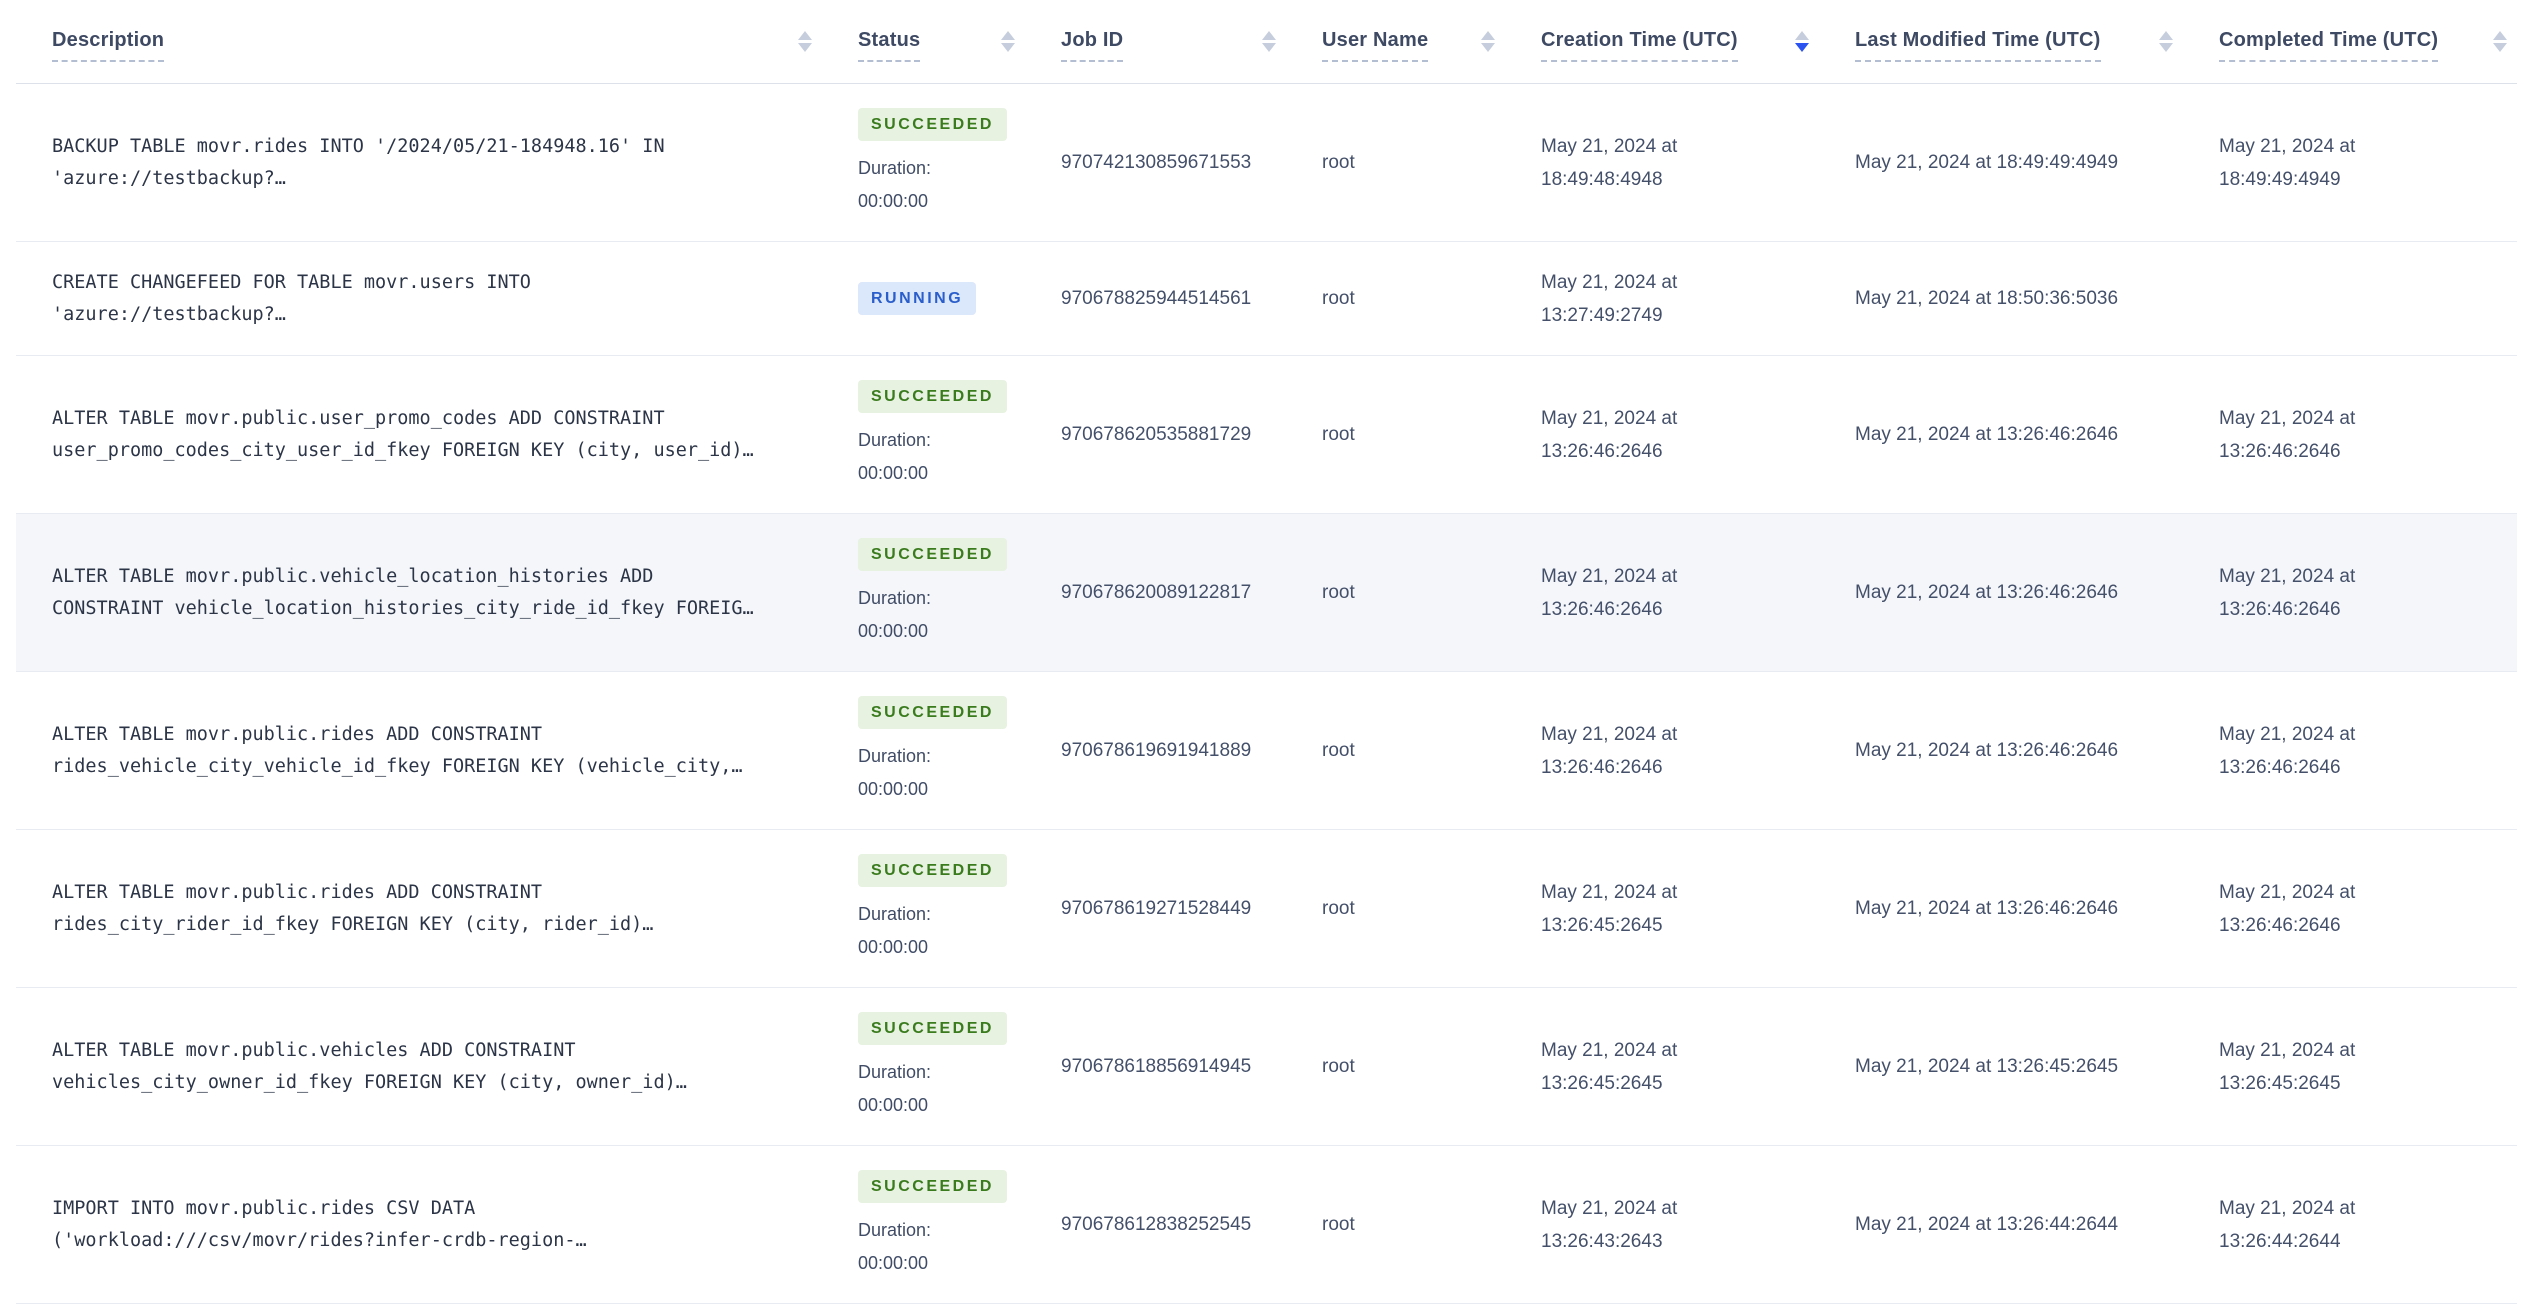  What do you see at coordinates (1156, 908) in the screenshot?
I see `job-id-cell: 970678619271528449` at bounding box center [1156, 908].